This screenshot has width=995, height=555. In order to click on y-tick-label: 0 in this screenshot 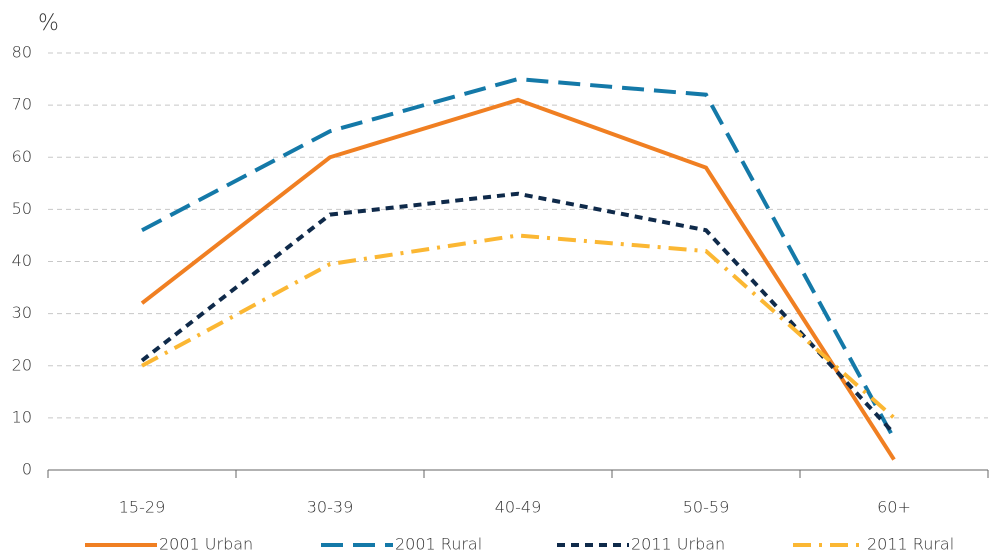, I will do `click(27, 469)`.